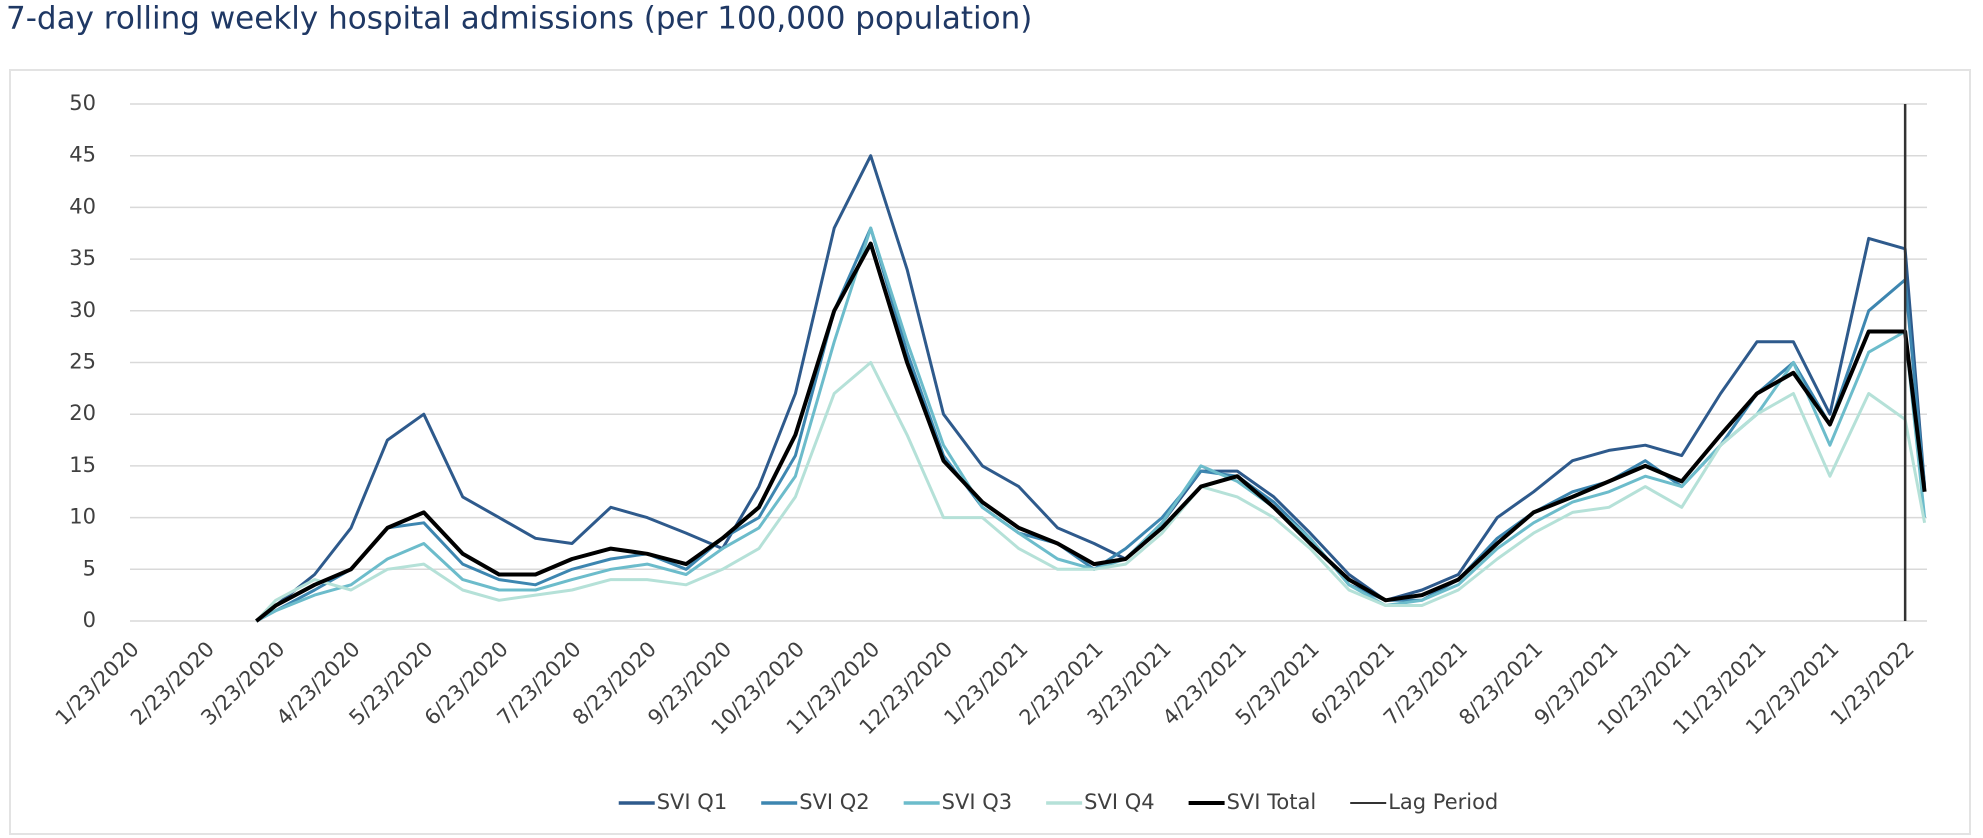 The height and width of the screenshot is (838, 1983). Describe the element at coordinates (1119, 802) in the screenshot. I see `legend-label: SVI Q4` at that location.